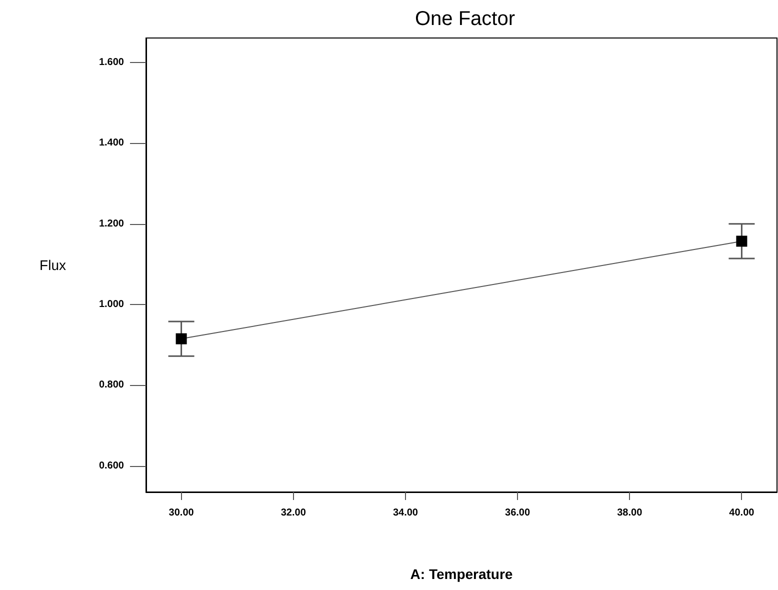 This screenshot has width=778, height=590. Describe the element at coordinates (111, 304) in the screenshot. I see `y-tick-label: 1.000` at that location.